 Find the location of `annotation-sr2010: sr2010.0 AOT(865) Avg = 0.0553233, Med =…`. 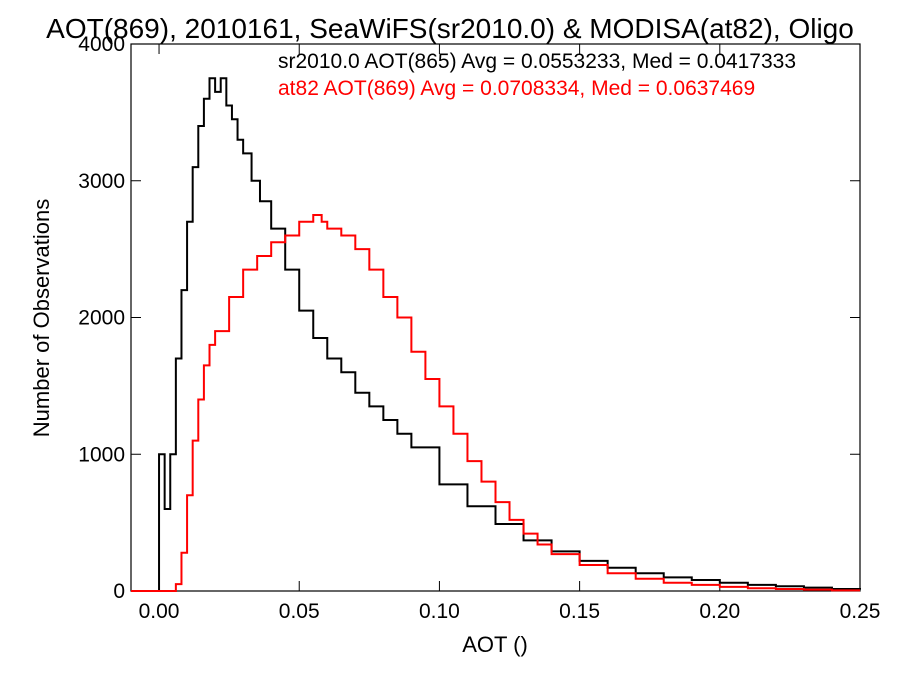

annotation-sr2010: sr2010.0 AOT(865) Avg = 0.0553233, Med =… is located at coordinates (537, 61).